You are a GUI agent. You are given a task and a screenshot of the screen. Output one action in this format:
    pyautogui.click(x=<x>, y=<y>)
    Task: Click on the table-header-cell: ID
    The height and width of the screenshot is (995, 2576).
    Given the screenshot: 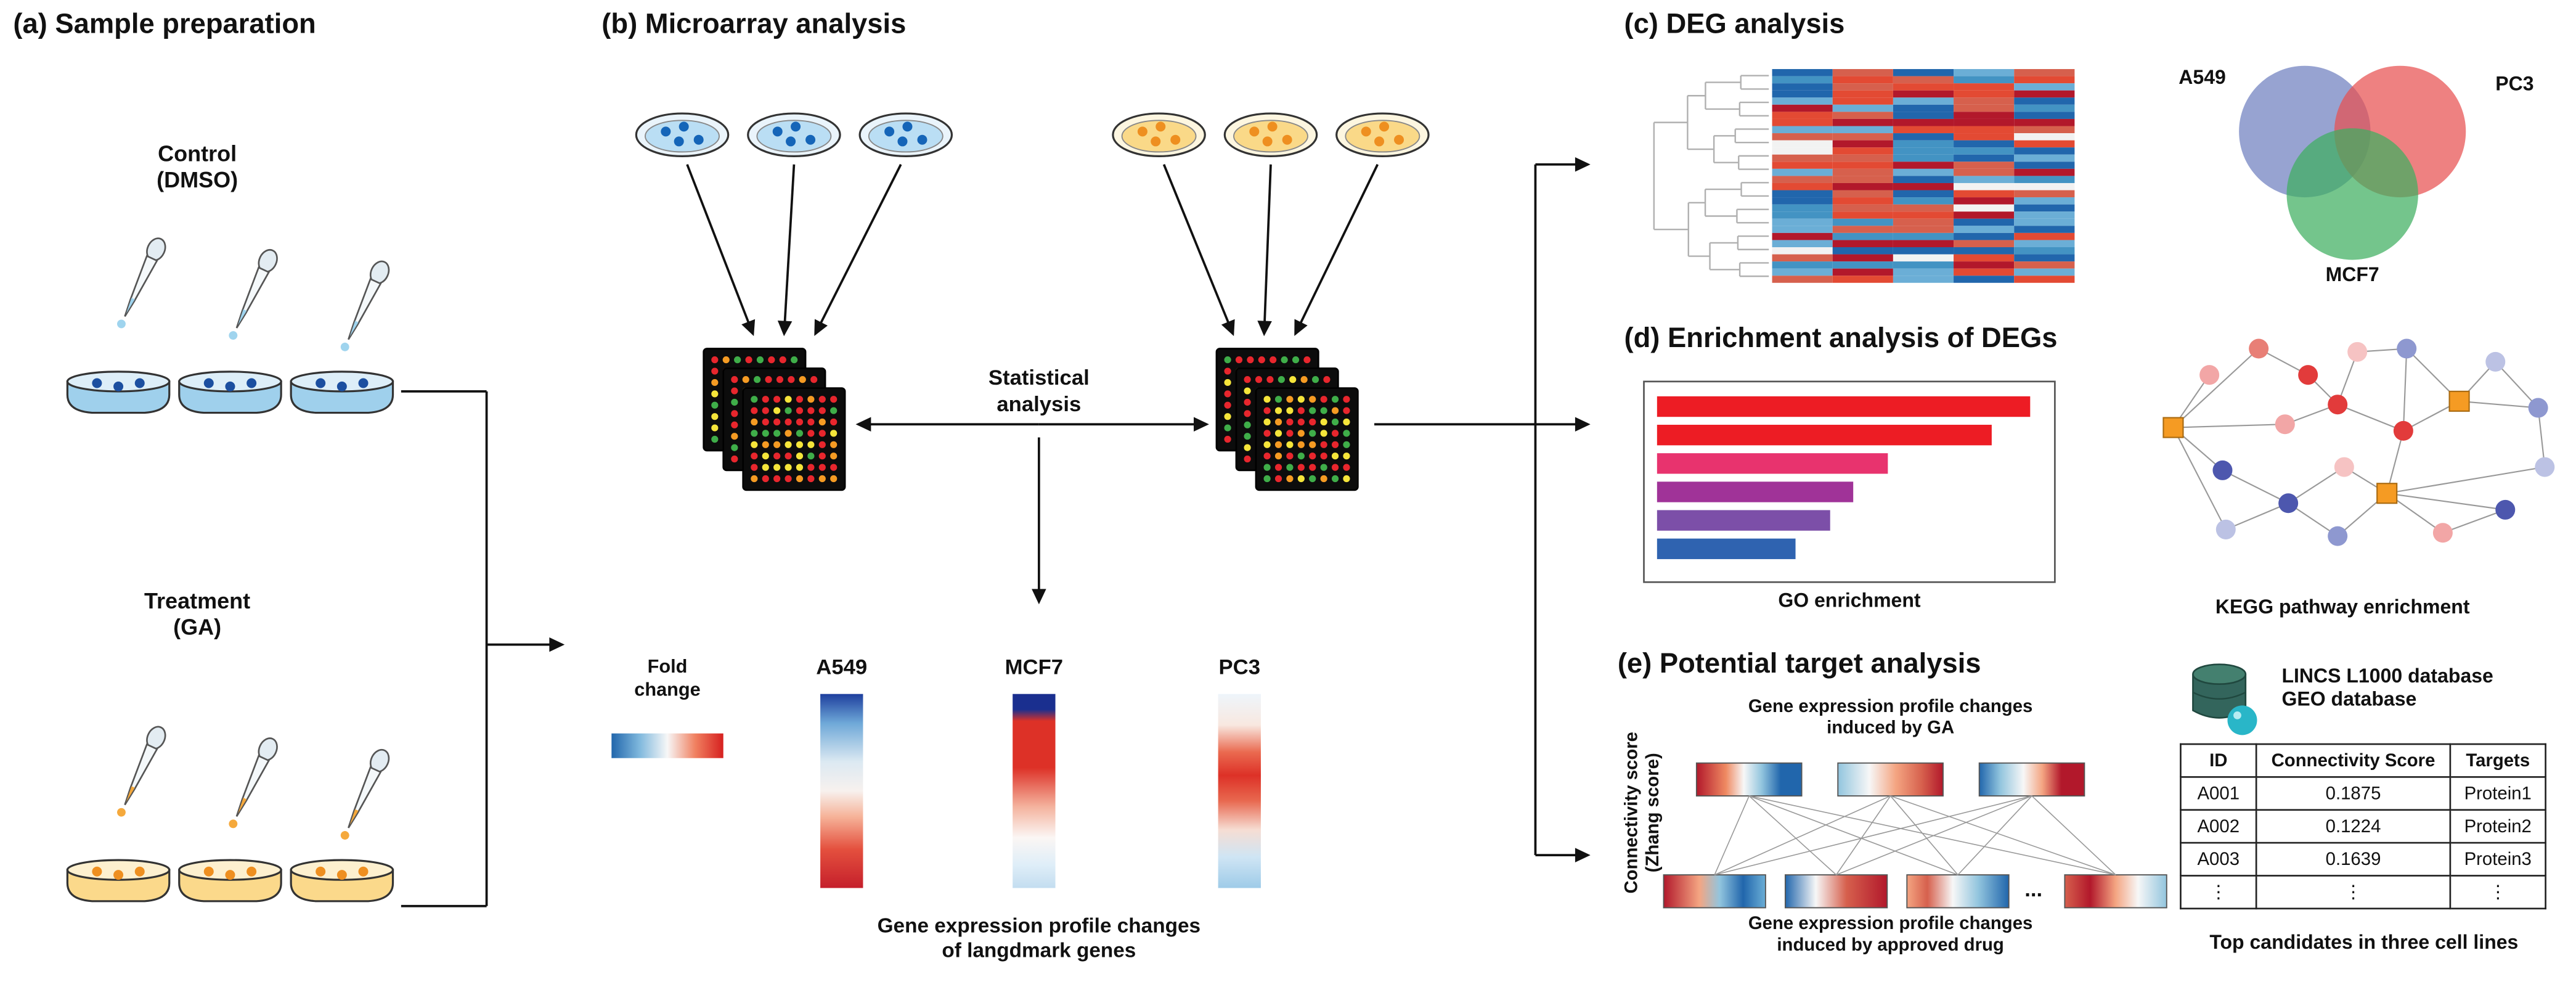 What is the action you would take?
    pyautogui.click(x=2218, y=760)
    